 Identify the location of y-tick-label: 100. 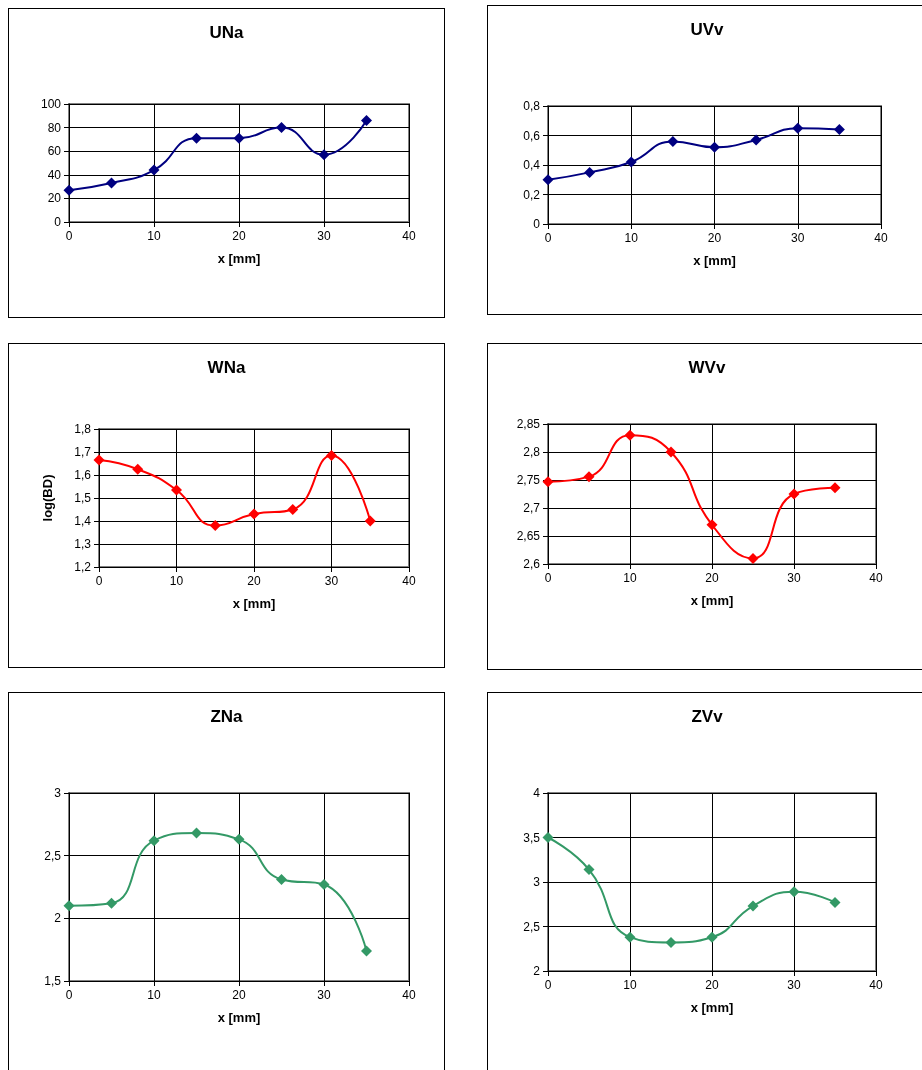
(51, 104).